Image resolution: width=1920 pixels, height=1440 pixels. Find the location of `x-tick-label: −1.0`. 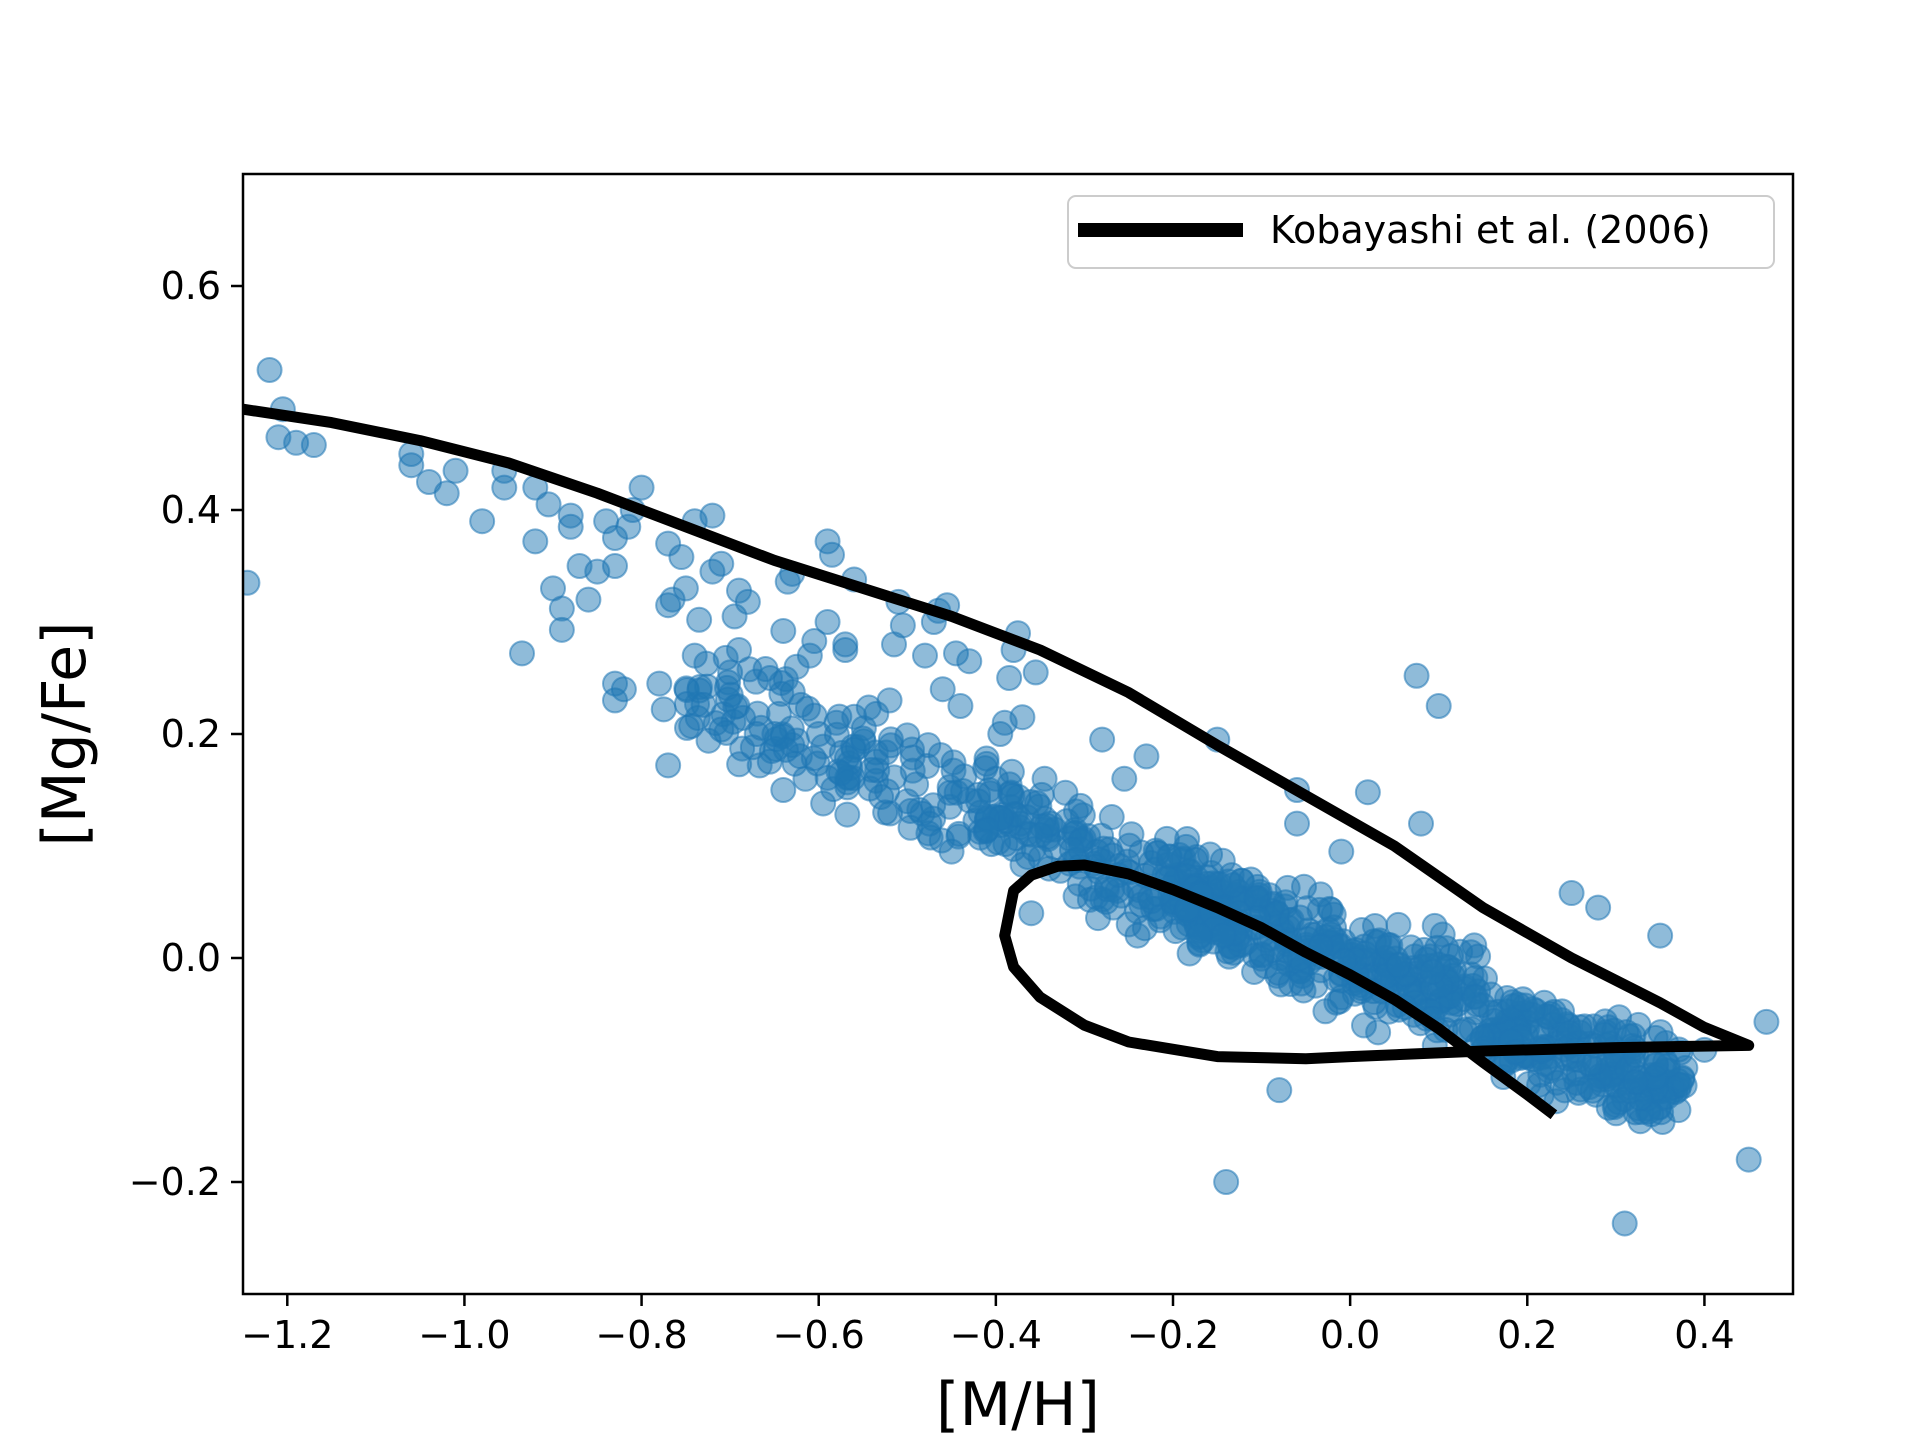

x-tick-label: −1.0 is located at coordinates (464, 1335).